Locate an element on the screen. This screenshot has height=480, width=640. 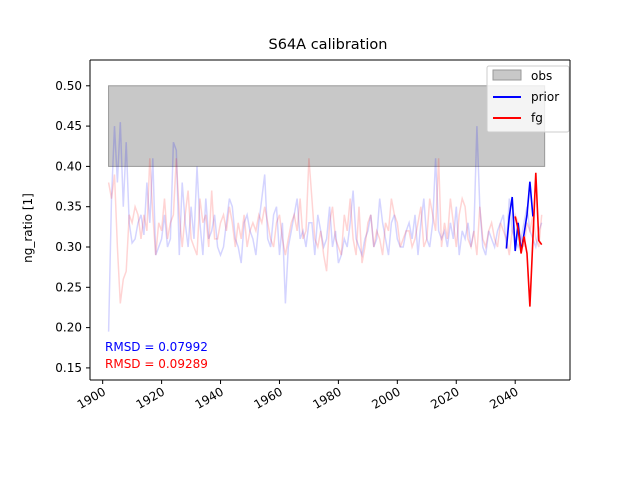
y-tick-label: 0.40 is located at coordinates (68, 166).